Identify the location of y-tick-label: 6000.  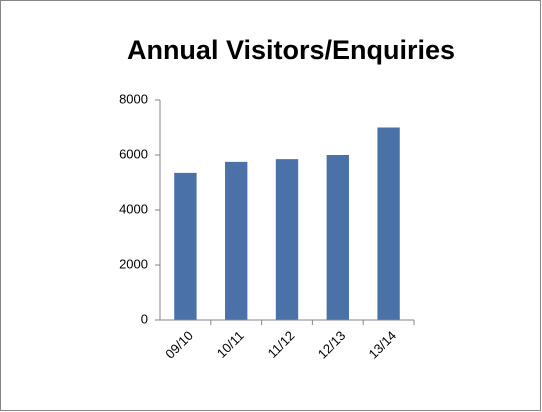
(133, 153).